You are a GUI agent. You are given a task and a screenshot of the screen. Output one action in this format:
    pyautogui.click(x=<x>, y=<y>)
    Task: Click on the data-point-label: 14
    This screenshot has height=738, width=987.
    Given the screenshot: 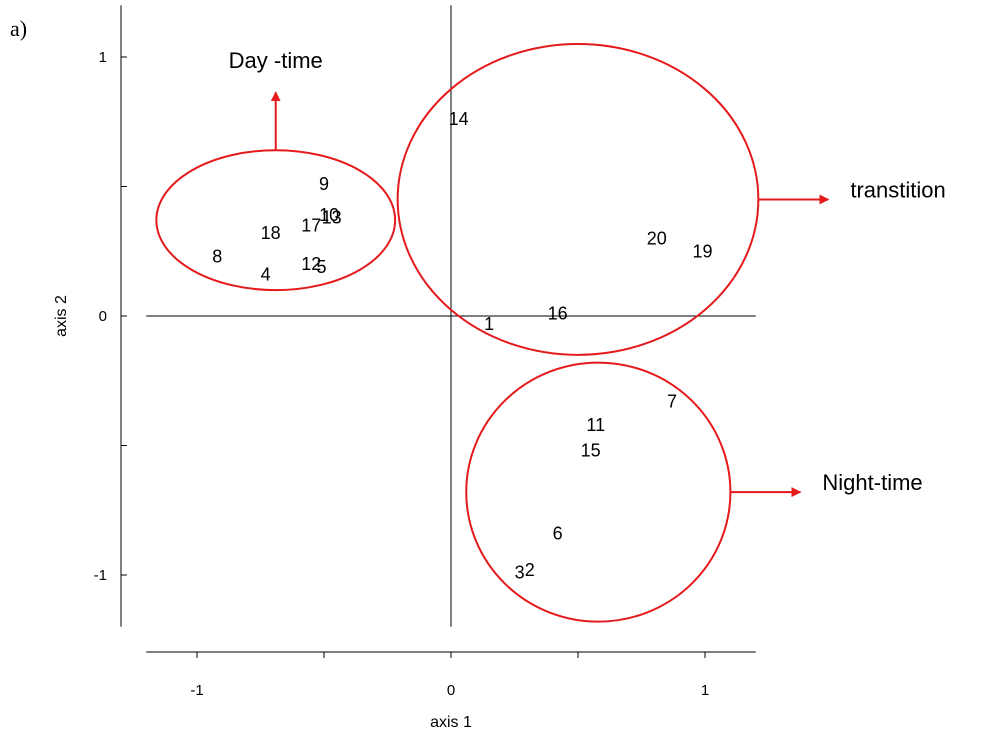 What is the action you would take?
    pyautogui.click(x=459, y=119)
    